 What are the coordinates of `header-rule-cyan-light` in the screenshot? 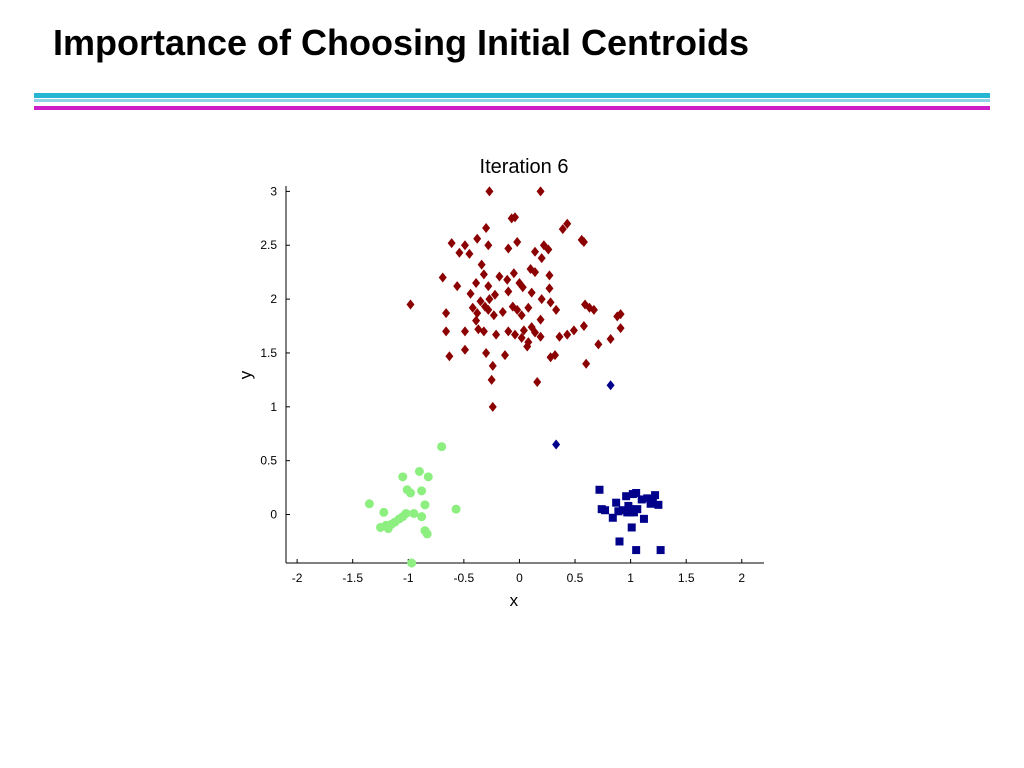 It's located at (512, 100).